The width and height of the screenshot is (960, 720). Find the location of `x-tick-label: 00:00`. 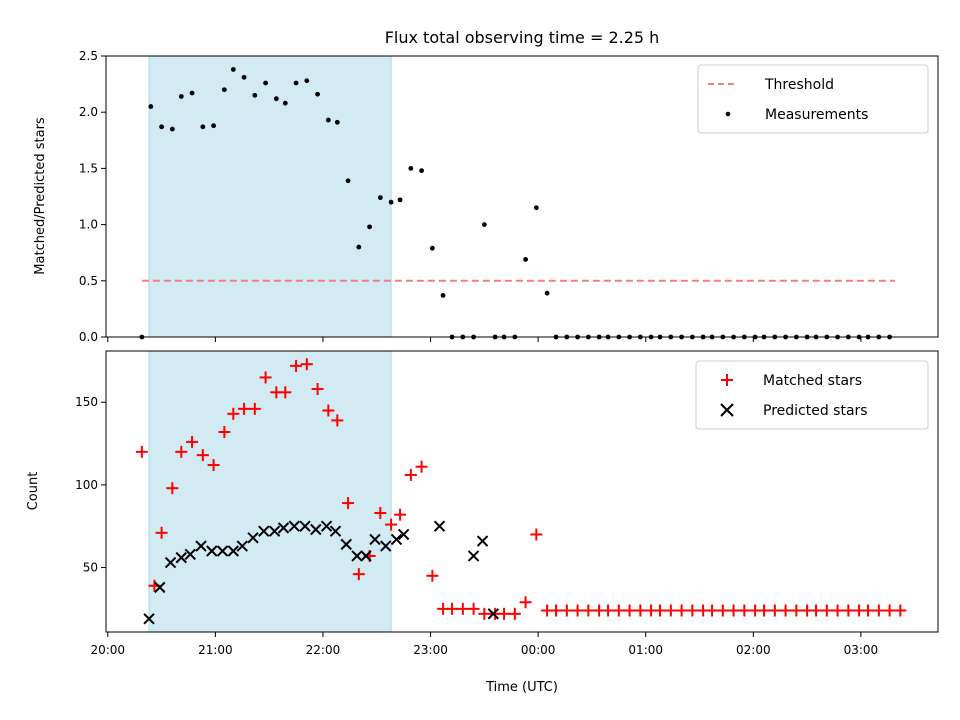

x-tick-label: 00:00 is located at coordinates (538, 650).